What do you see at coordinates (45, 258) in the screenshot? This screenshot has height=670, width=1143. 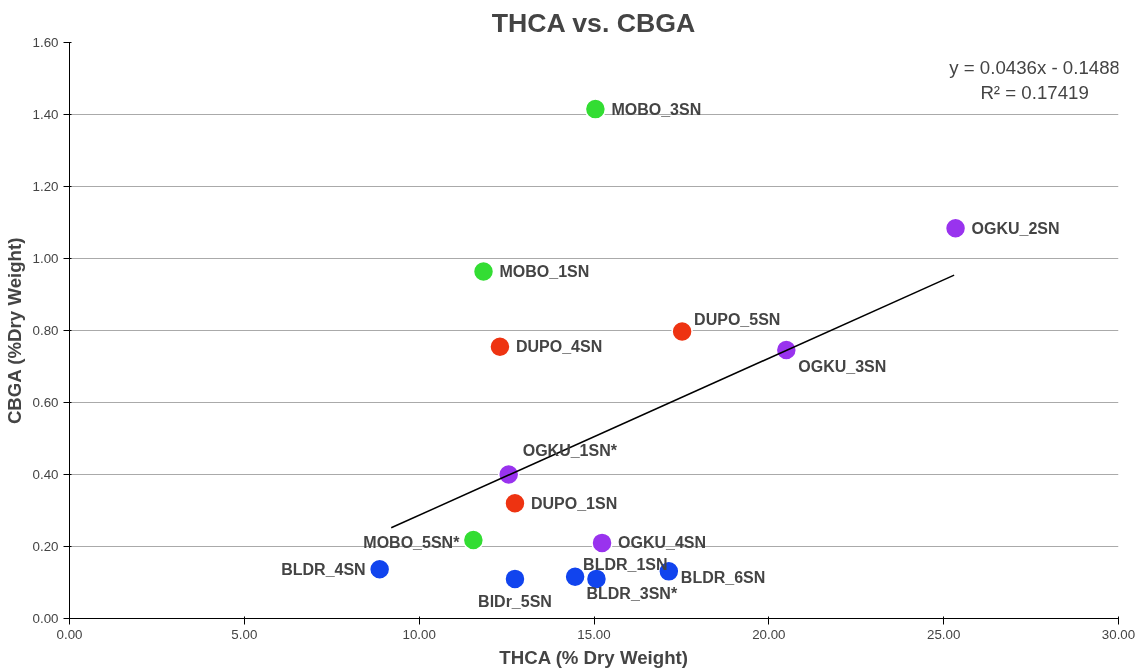 I see `y-tick-label: 1.00` at bounding box center [45, 258].